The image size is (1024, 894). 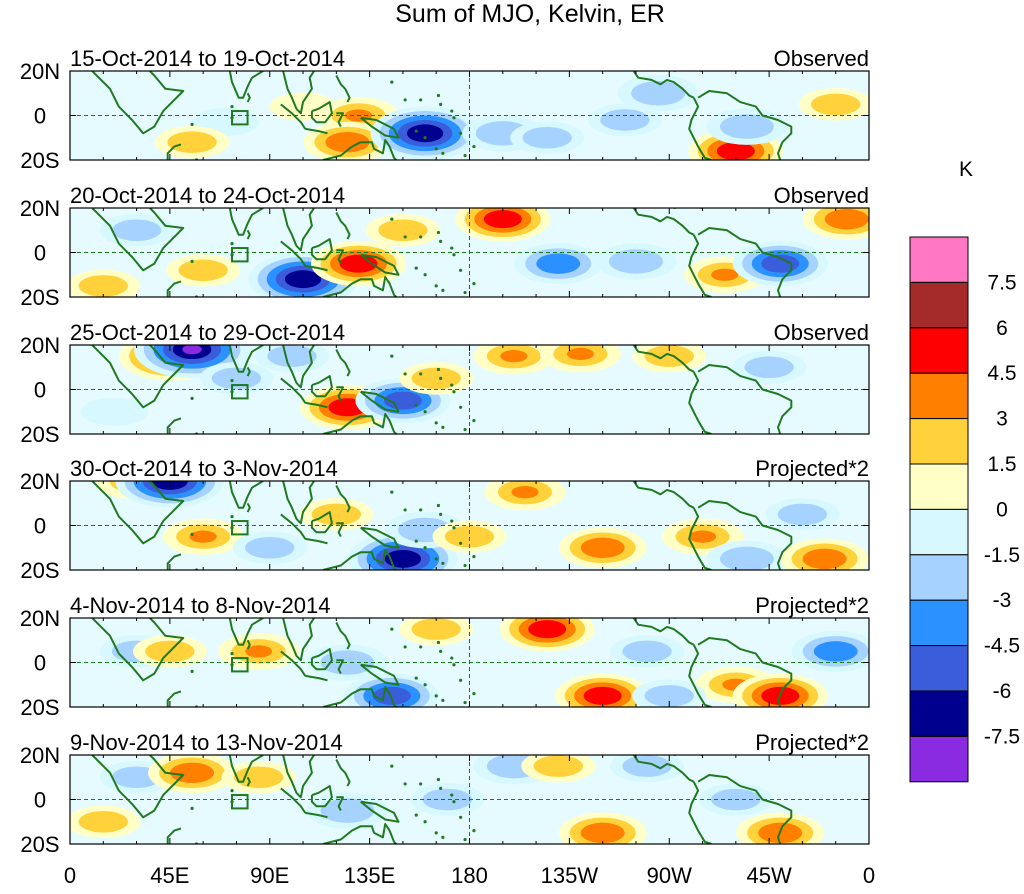 I want to click on panel-date-range: 25-Oct-2014 to 29-Oct-2014, so click(x=207, y=332).